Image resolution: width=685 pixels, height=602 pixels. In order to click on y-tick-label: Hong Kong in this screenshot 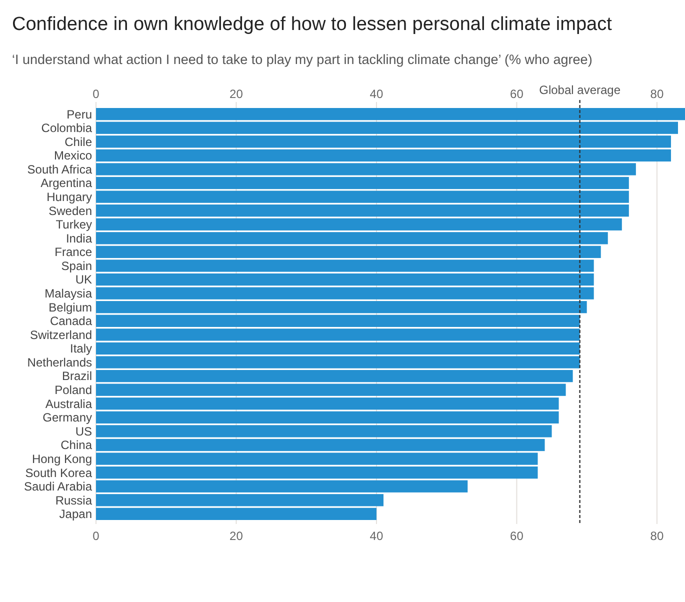, I will do `click(62, 459)`.